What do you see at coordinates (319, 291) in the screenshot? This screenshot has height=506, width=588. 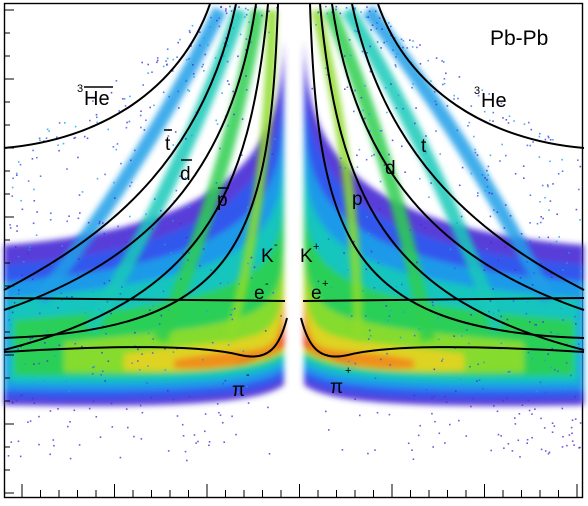 I see `label-eplus: e +` at bounding box center [319, 291].